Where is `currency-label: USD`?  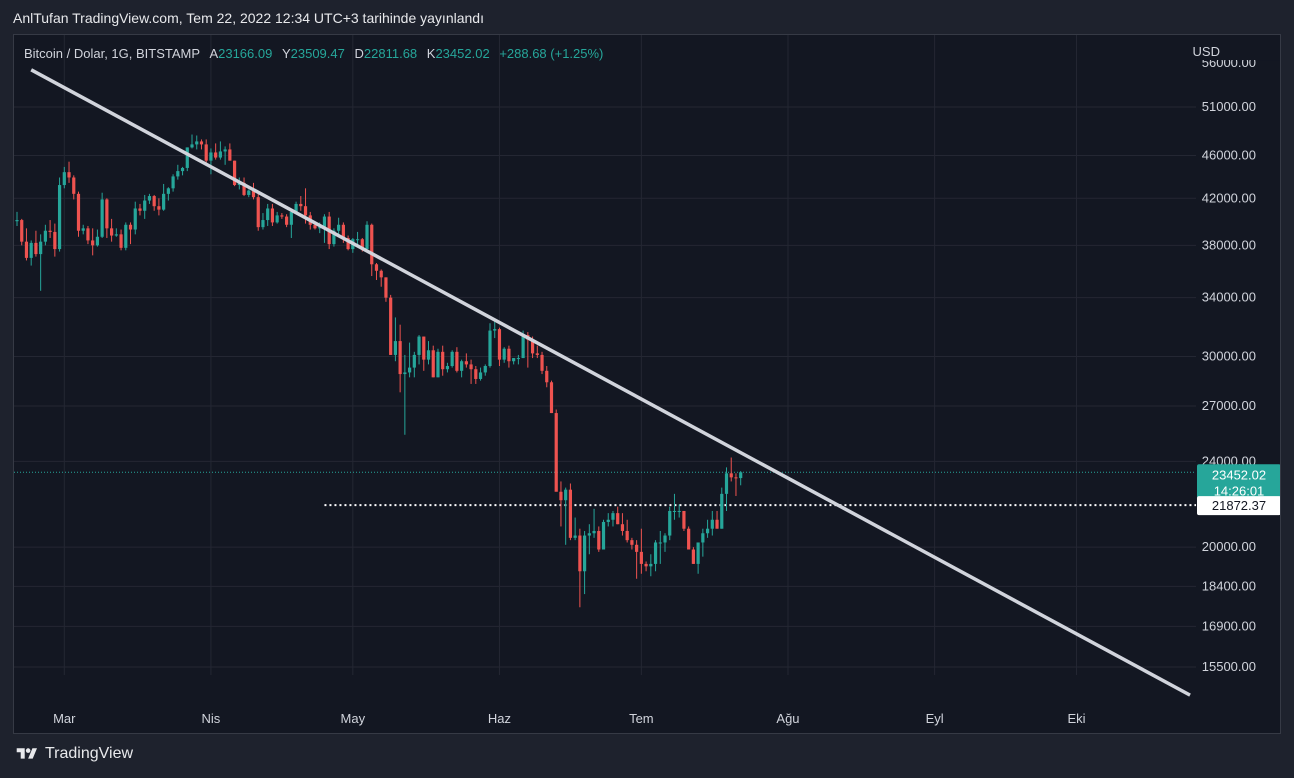
currency-label: USD is located at coordinates (1206, 51).